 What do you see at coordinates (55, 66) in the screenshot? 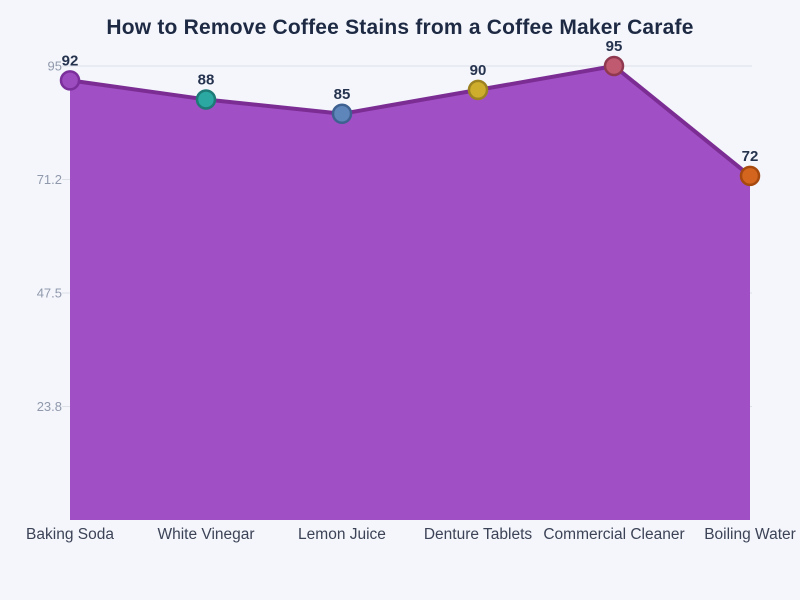
I see `y-tick-label: 95` at bounding box center [55, 66].